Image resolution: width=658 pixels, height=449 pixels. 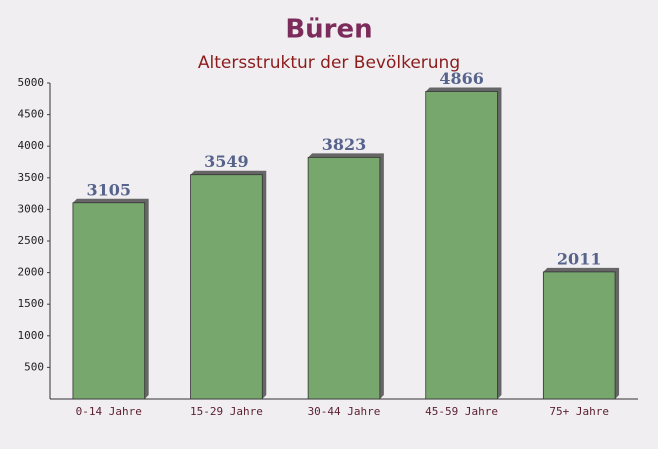 I want to click on y-tick-label: 1500, so click(x=31, y=303).